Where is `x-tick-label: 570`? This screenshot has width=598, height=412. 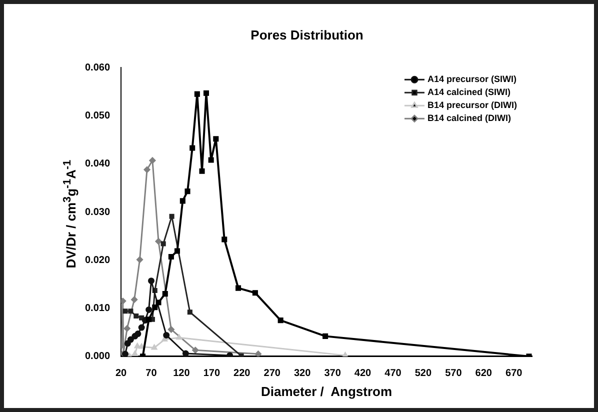
x-tick-label: 570 is located at coordinates (453, 374).